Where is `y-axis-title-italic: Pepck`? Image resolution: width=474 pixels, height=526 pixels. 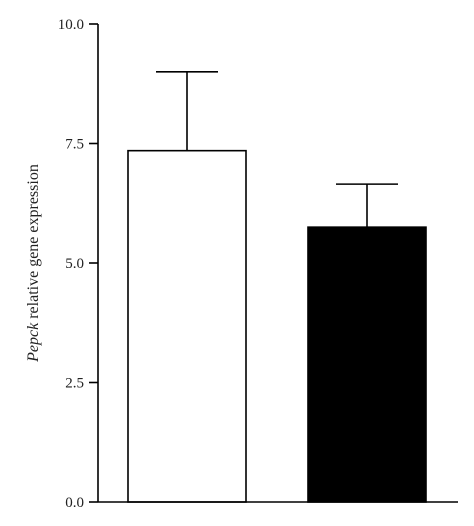
y-axis-title-italic: Pepck is located at coordinates (33, 342).